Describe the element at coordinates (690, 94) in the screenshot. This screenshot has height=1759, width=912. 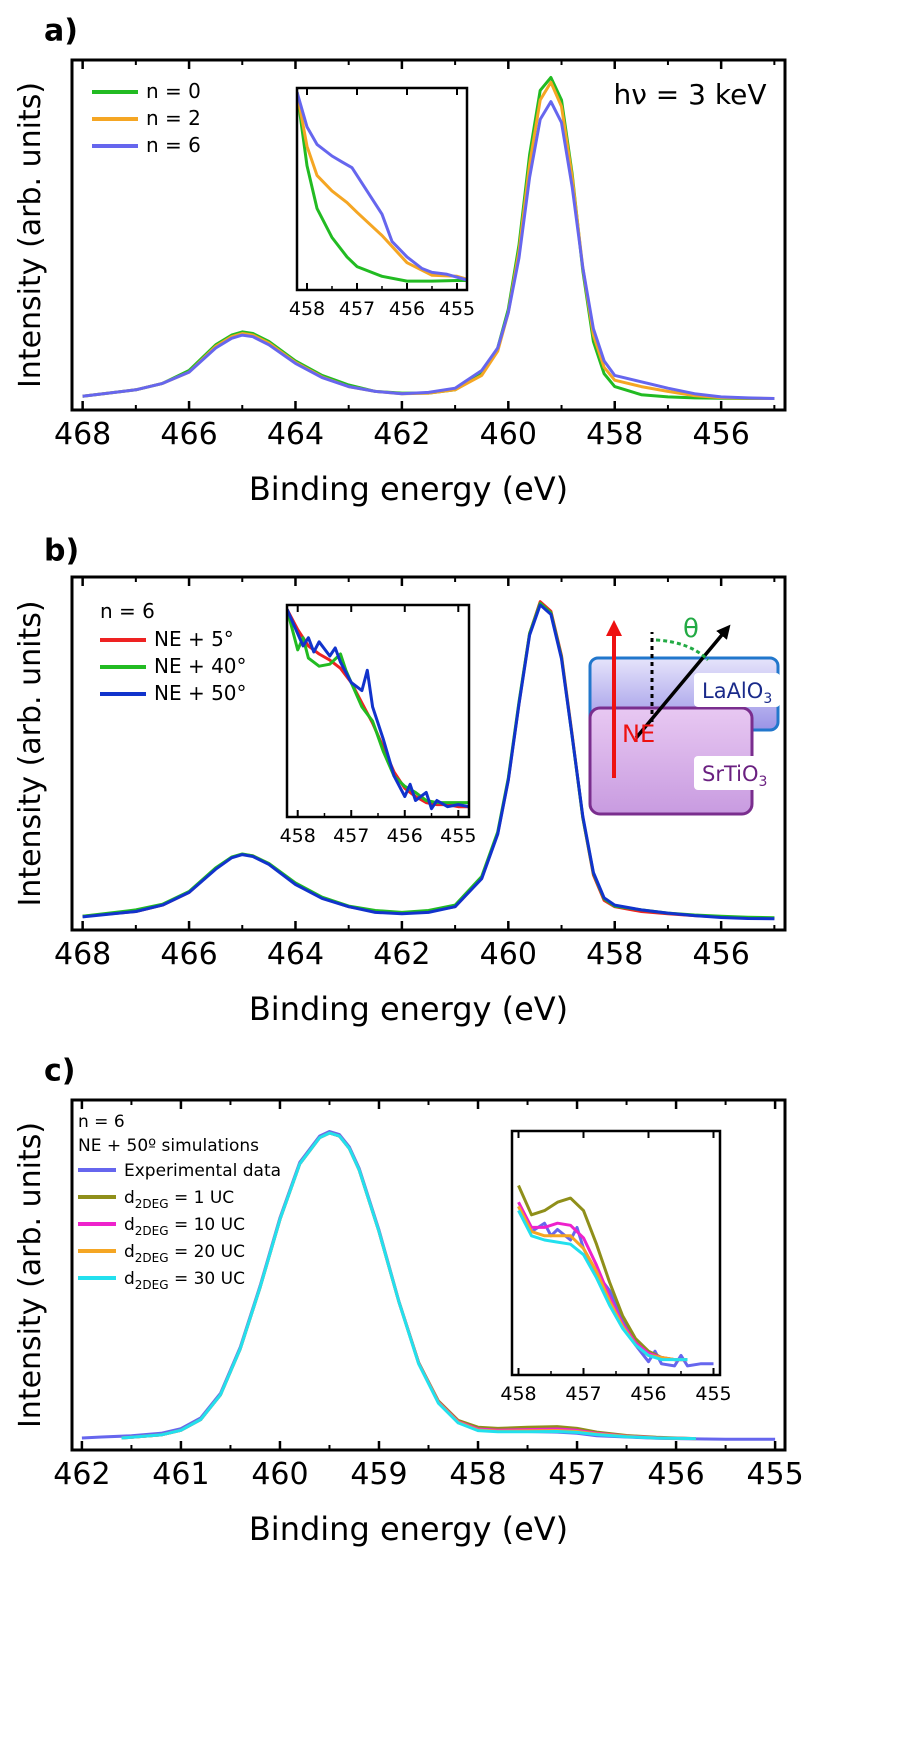
I see `energy-annotation: hν = 3 keV` at that location.